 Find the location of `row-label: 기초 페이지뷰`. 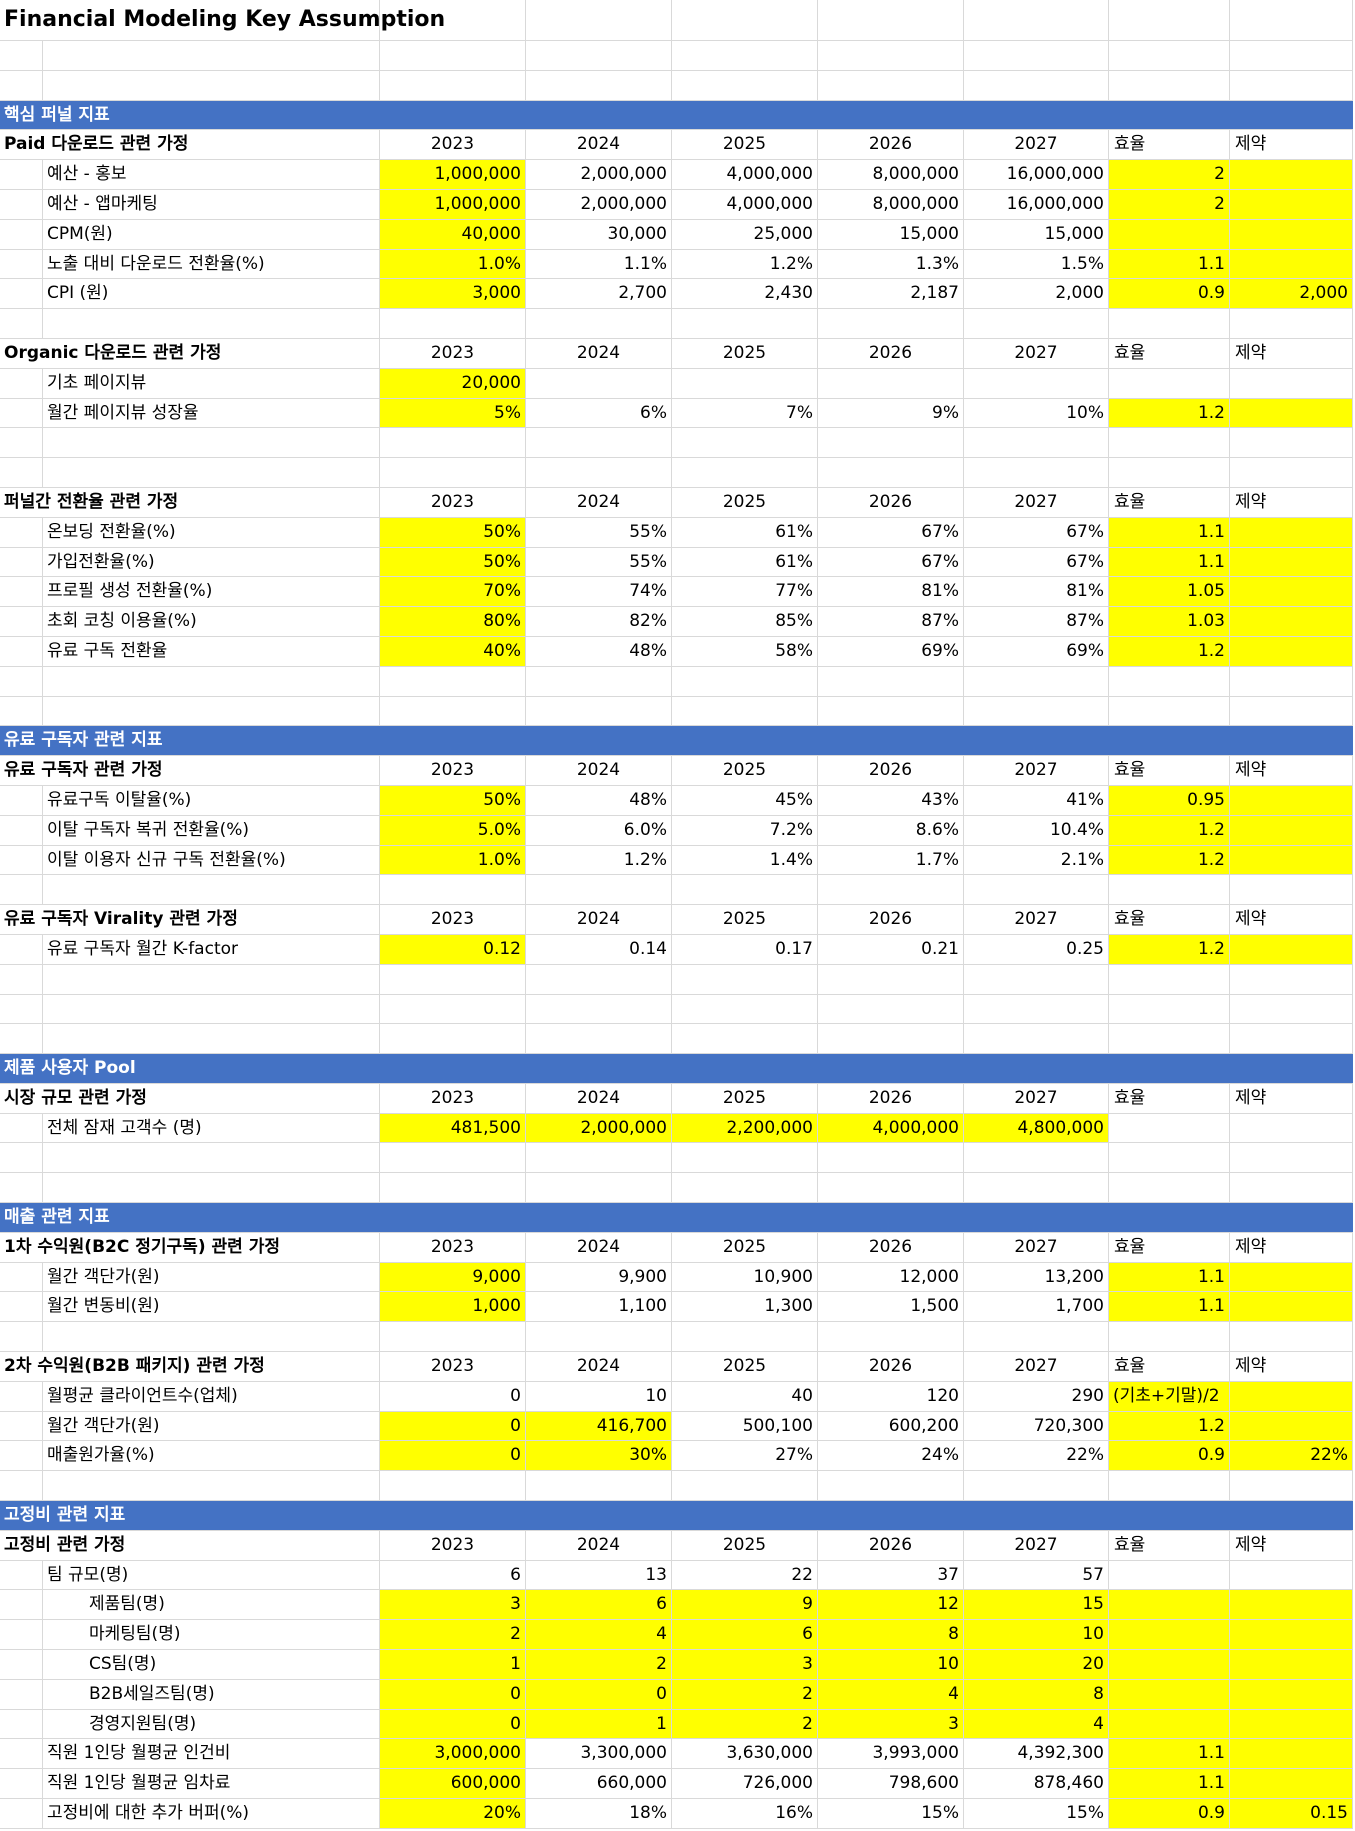

row-label: 기초 페이지뷰 is located at coordinates (211, 383).